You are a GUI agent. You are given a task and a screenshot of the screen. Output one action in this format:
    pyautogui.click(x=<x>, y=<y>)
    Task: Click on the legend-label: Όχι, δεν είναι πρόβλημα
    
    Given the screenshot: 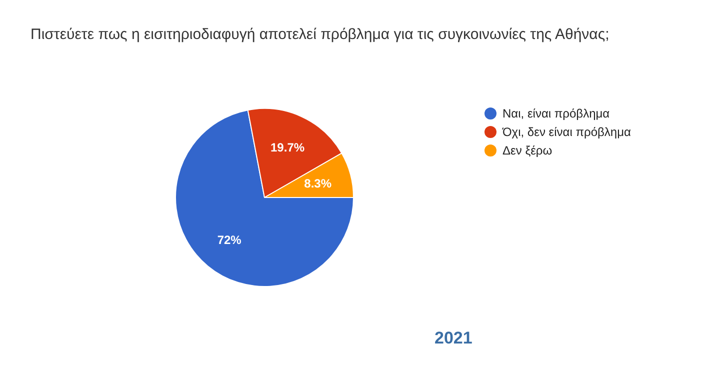 What is the action you would take?
    pyautogui.click(x=567, y=132)
    